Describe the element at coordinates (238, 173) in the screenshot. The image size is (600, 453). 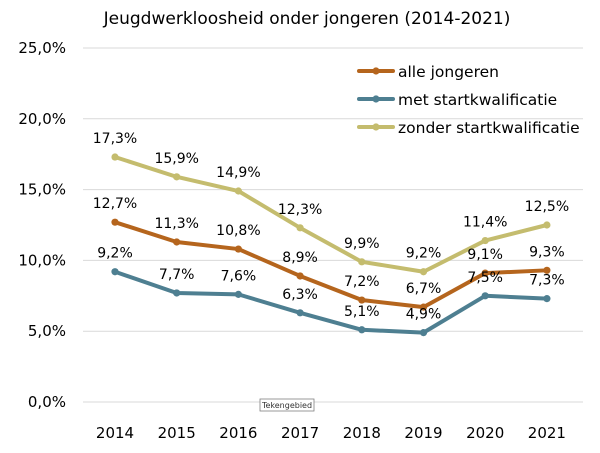
I see `data-label: 14,9%` at that location.